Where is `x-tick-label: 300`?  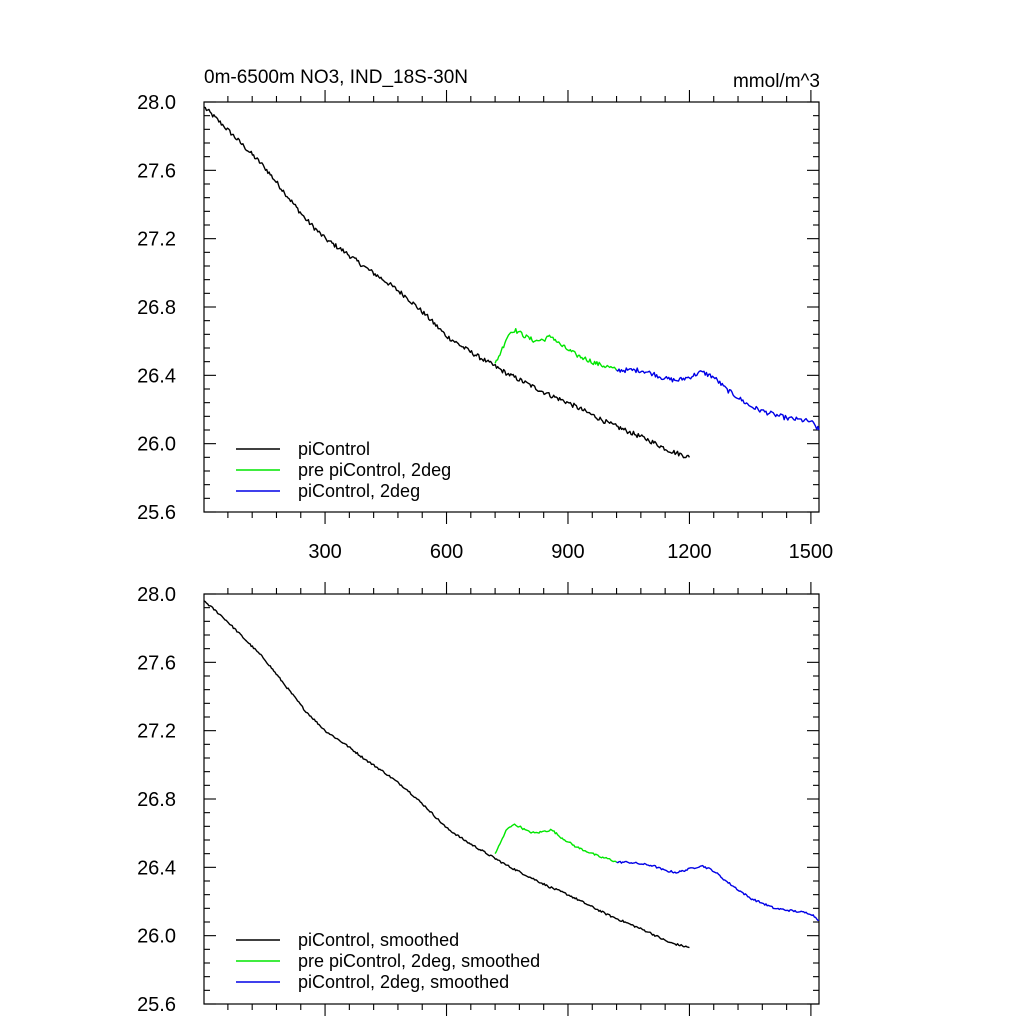 x-tick-label: 300 is located at coordinates (324, 552).